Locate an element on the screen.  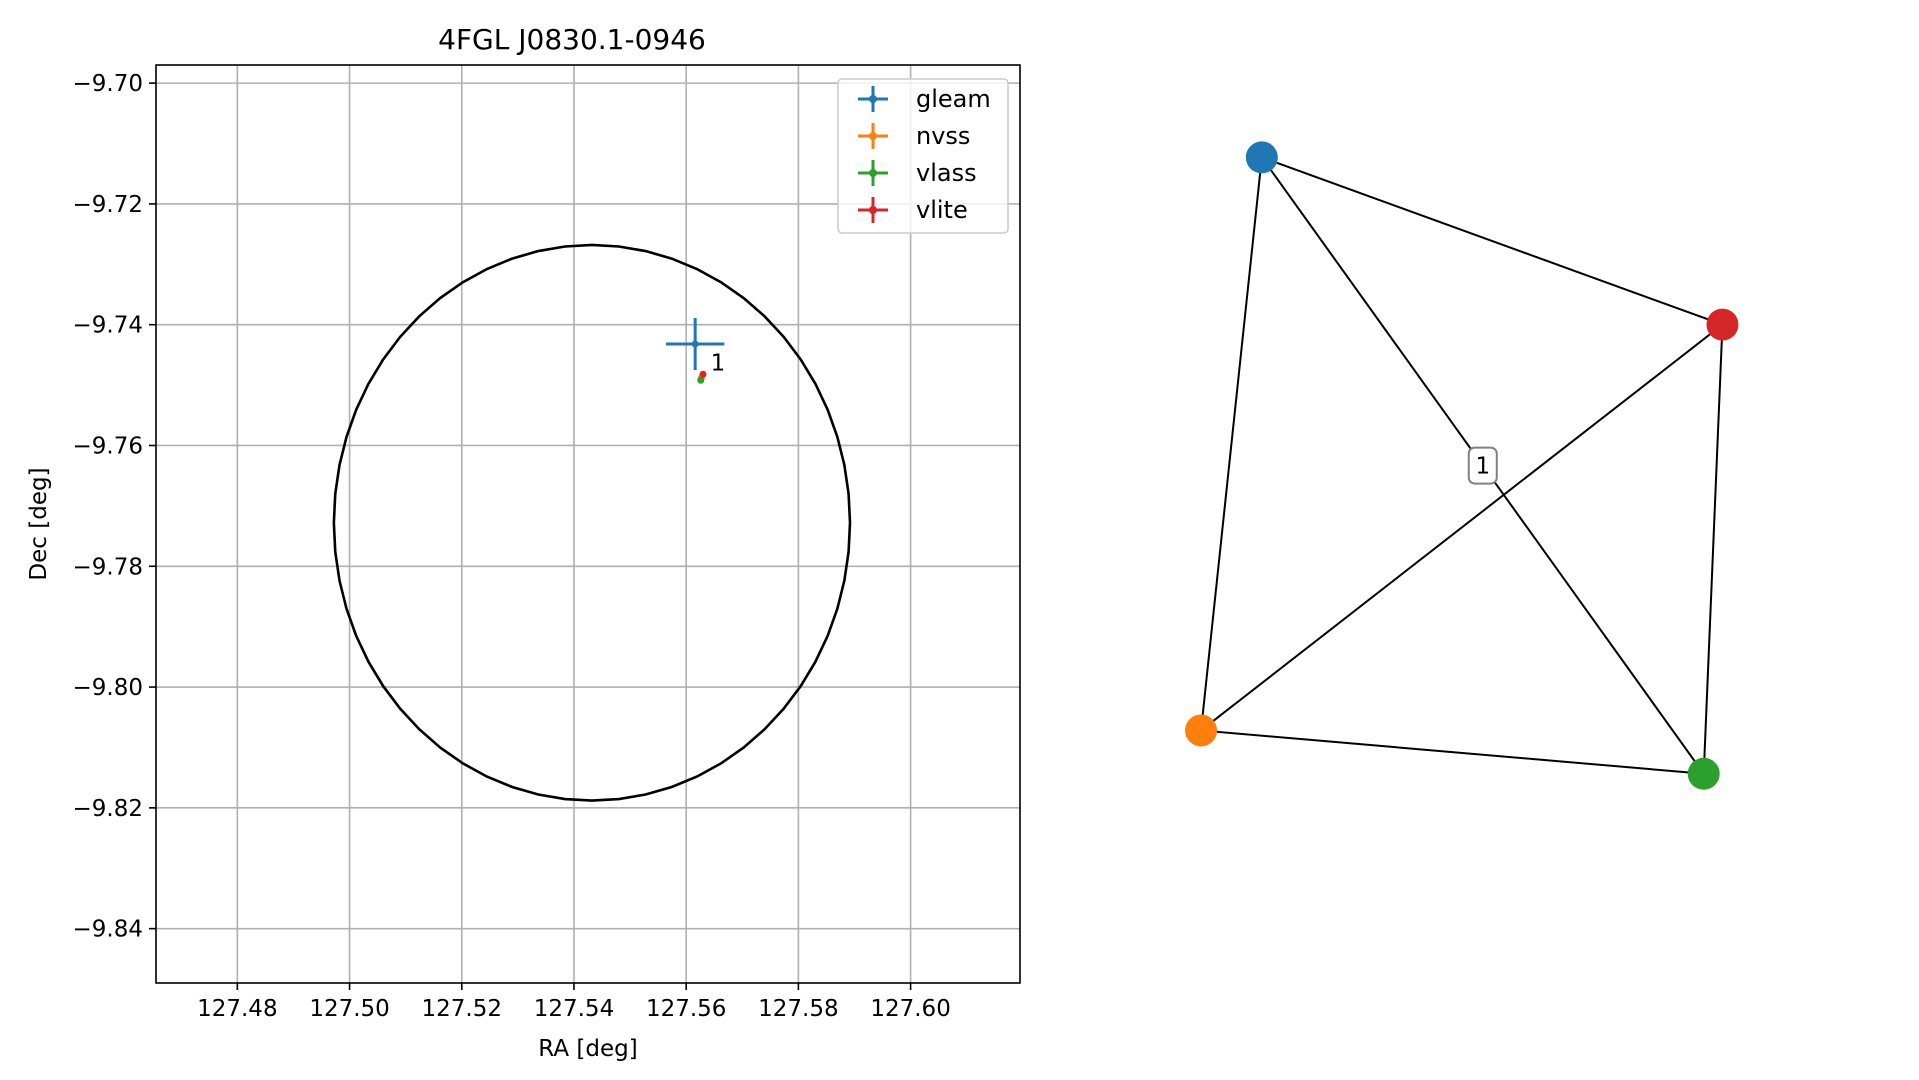
data-points is located at coordinates (695, 351).